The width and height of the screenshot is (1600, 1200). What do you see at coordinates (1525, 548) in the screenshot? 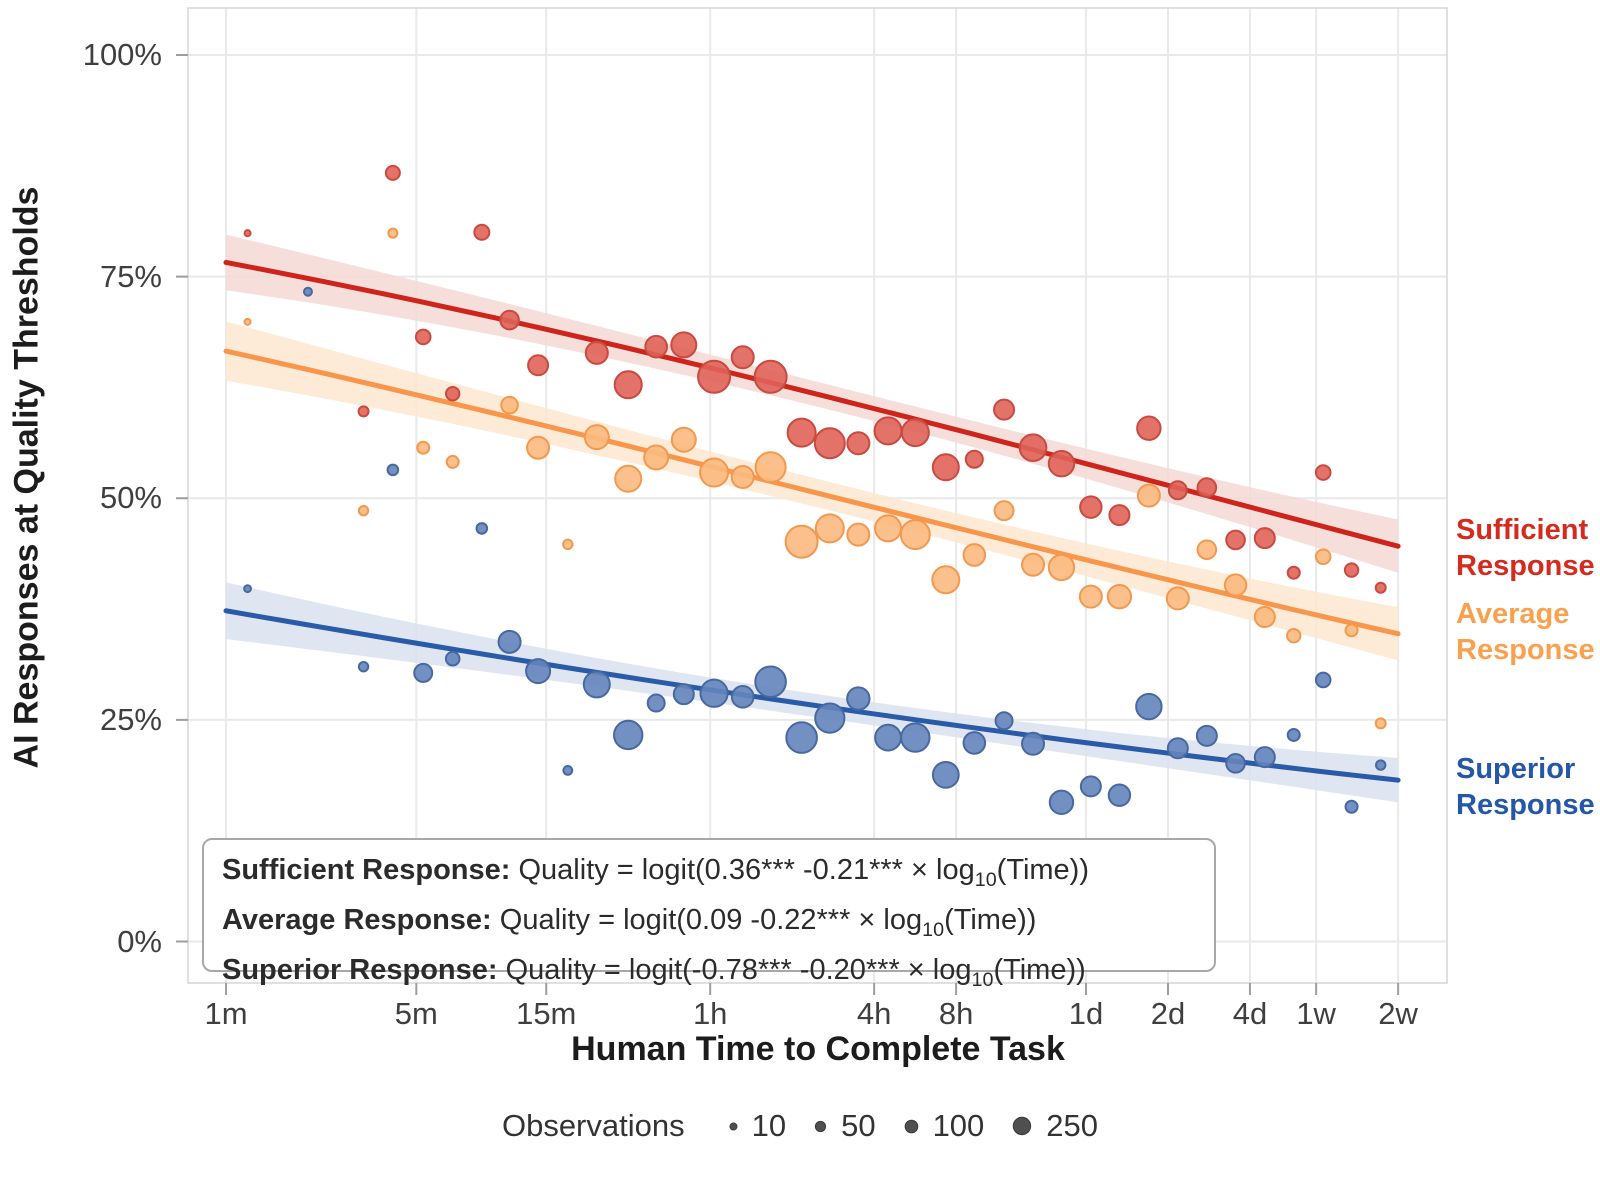
I see `series-label-sufficient: Sufficient Response` at bounding box center [1525, 548].